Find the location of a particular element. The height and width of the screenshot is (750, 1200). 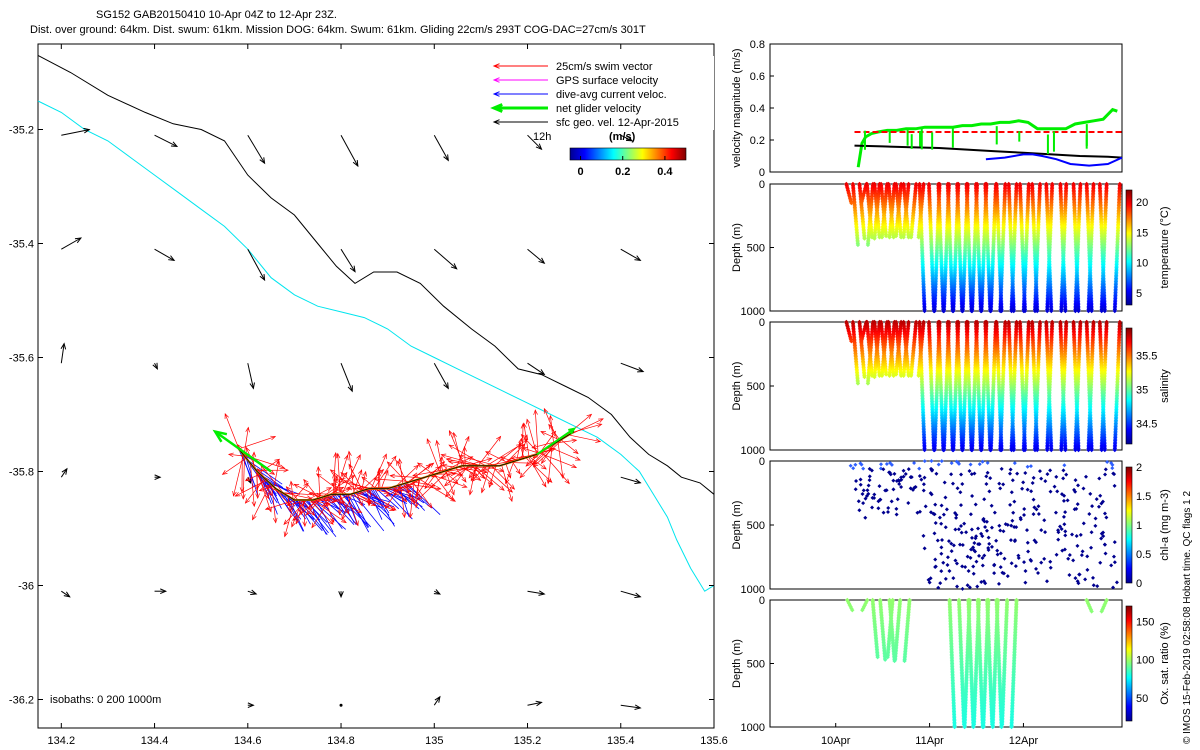

ytick-label: 1000 is located at coordinates (753, 312).